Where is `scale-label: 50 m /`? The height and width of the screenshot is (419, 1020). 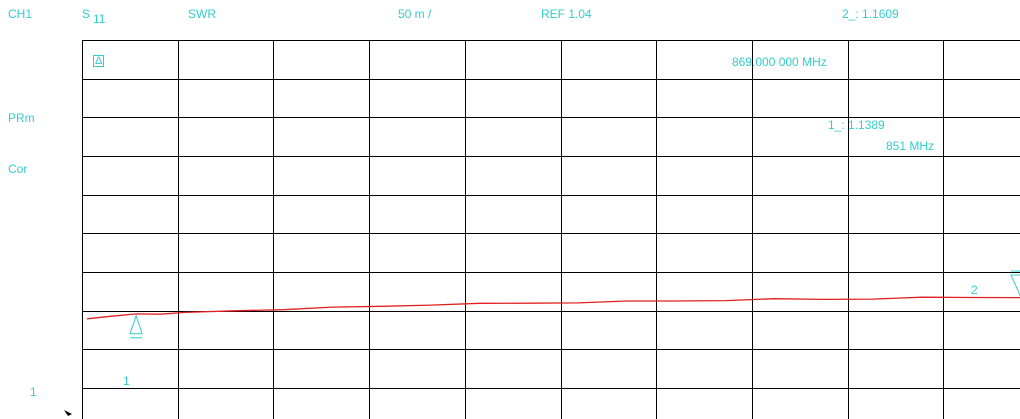 scale-label: 50 m / is located at coordinates (415, 14).